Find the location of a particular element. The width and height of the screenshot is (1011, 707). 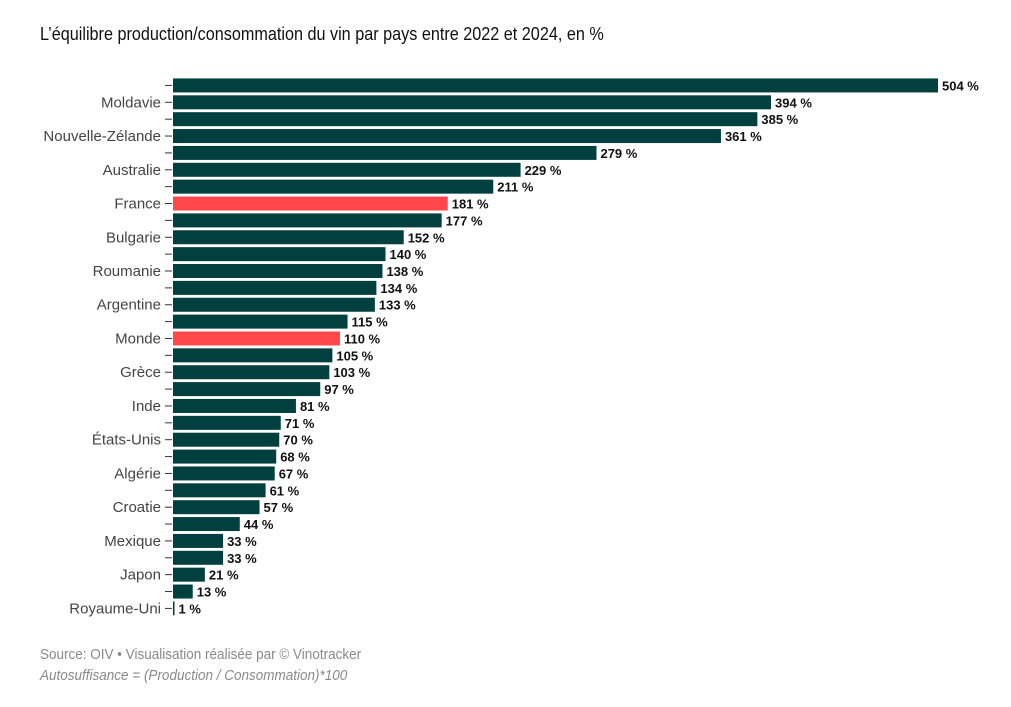

value-label: 68 % is located at coordinates (295, 457).